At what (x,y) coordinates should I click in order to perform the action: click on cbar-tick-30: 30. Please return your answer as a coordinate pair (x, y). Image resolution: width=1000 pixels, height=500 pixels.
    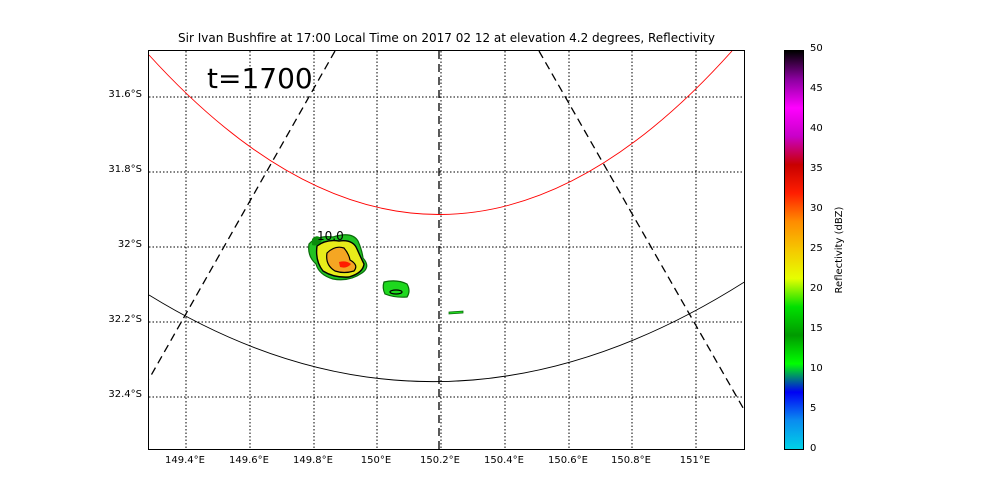
    Looking at the image, I should click on (816, 208).